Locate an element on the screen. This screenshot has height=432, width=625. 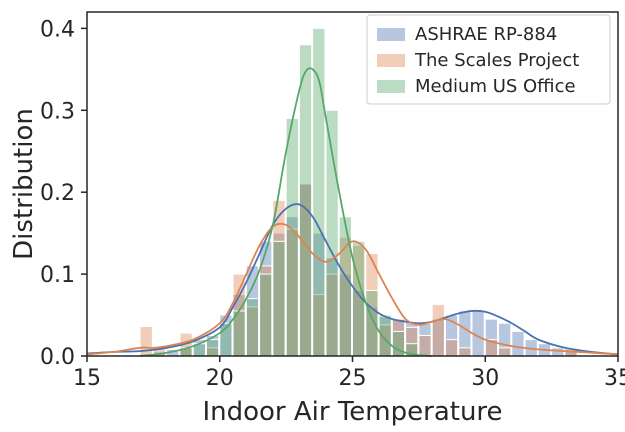
y-tick-label: 0.2 is located at coordinates (57, 193).